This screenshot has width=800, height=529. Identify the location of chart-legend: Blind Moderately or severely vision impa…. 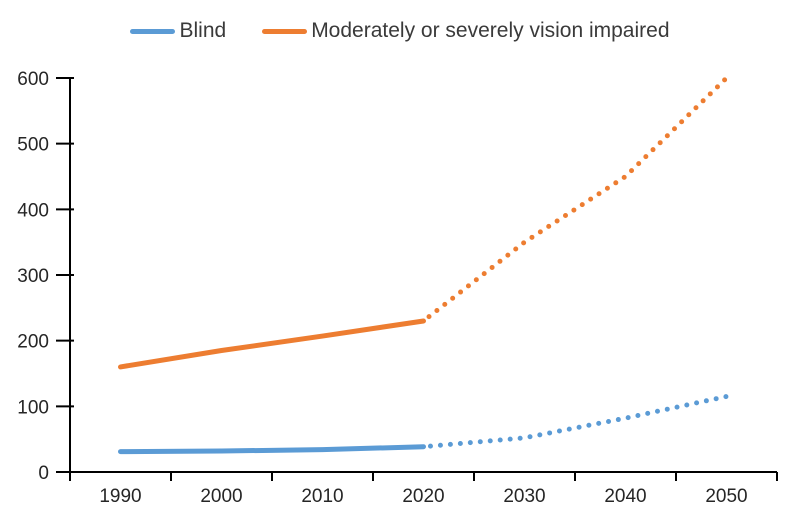
(400, 31).